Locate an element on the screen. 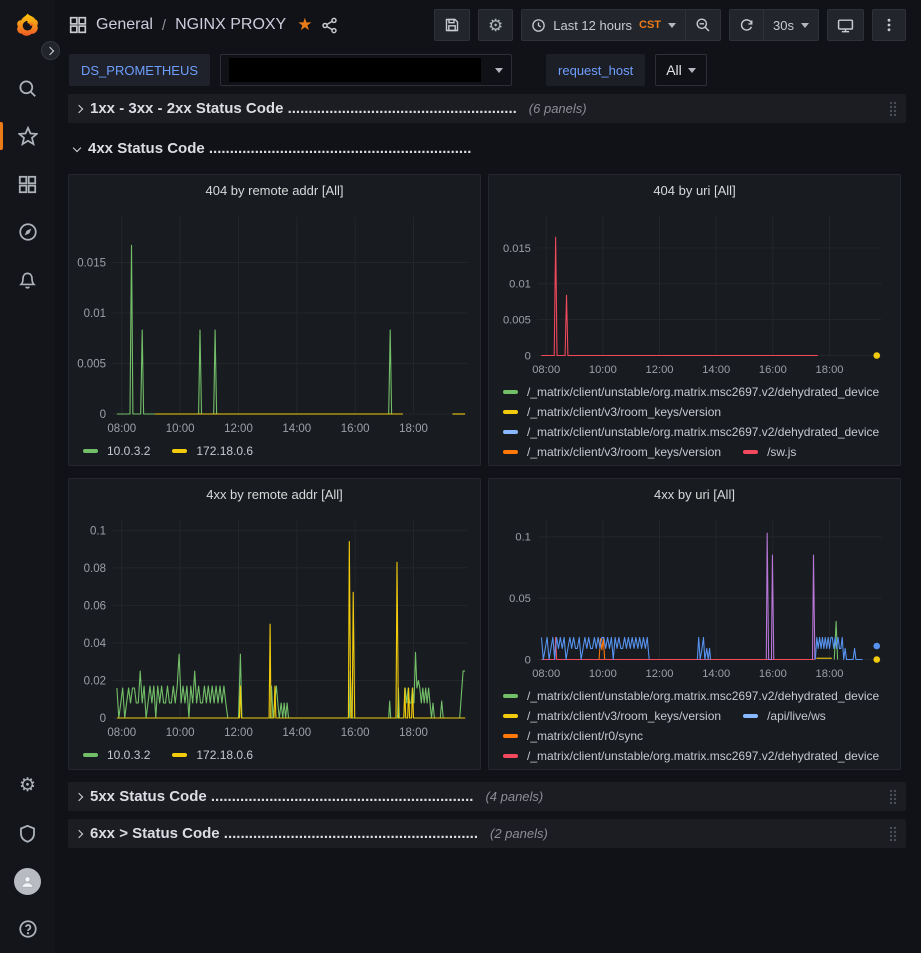 The width and height of the screenshot is (921, 953). request-host-select: All is located at coordinates (681, 70).